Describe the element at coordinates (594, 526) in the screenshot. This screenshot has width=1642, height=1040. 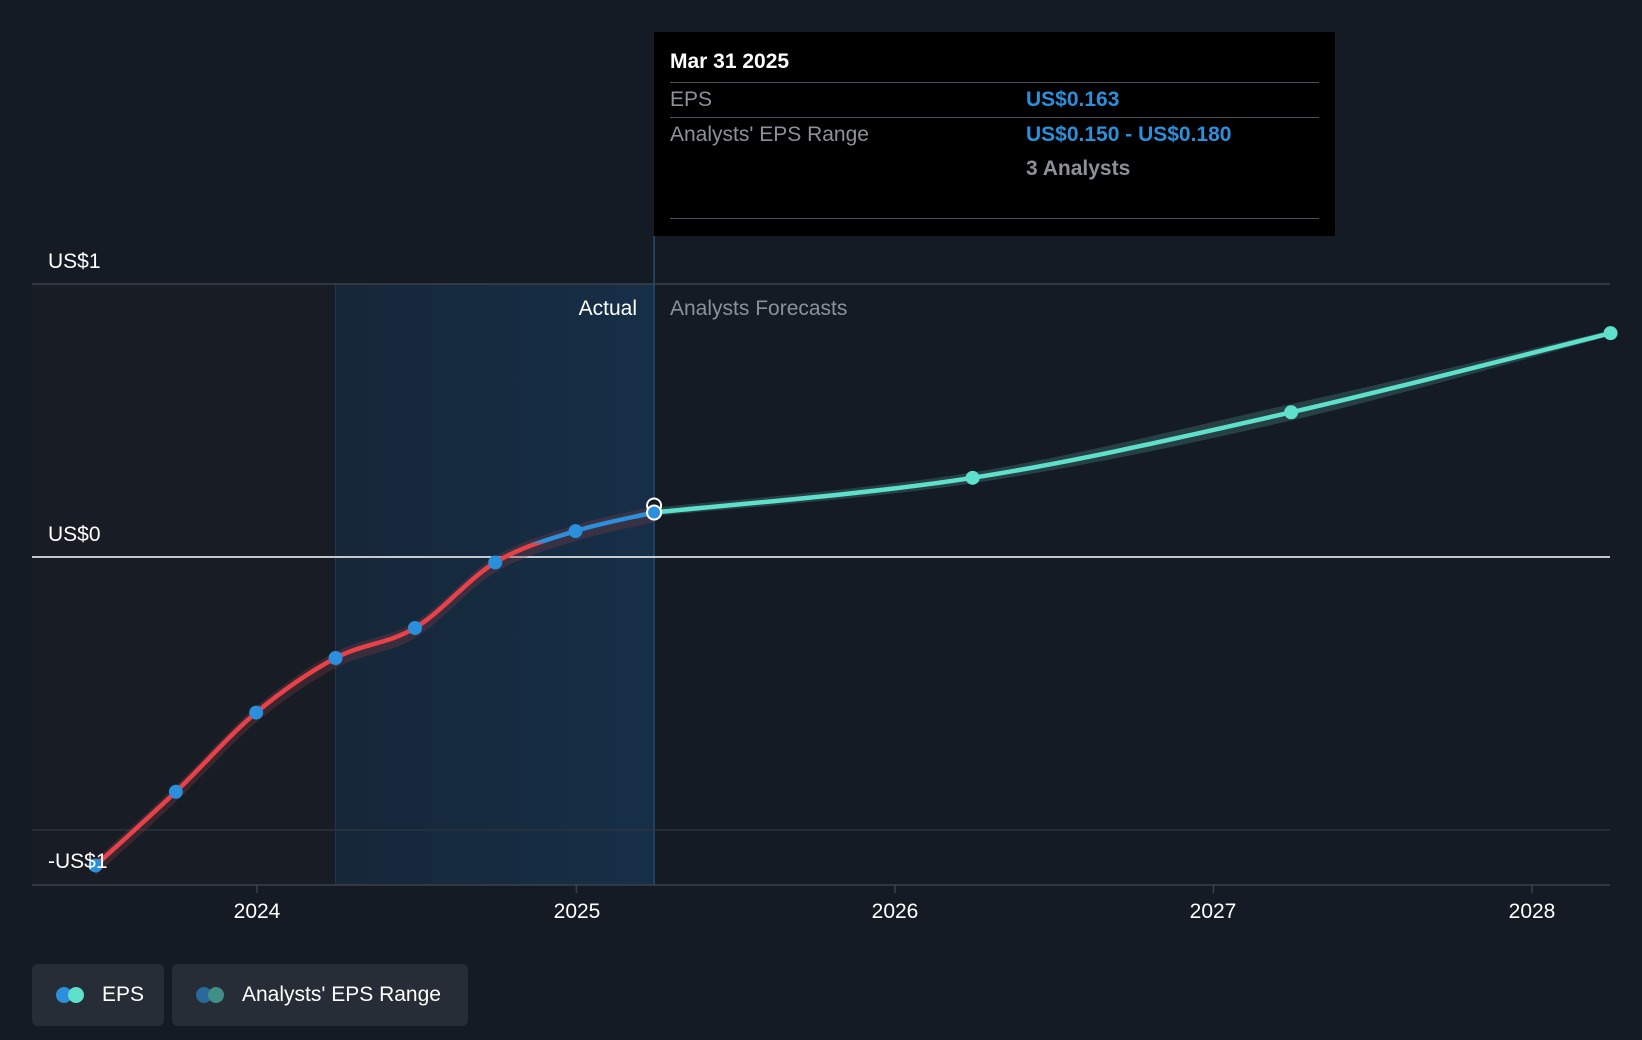
I see `eps-actual-positive-line` at that location.